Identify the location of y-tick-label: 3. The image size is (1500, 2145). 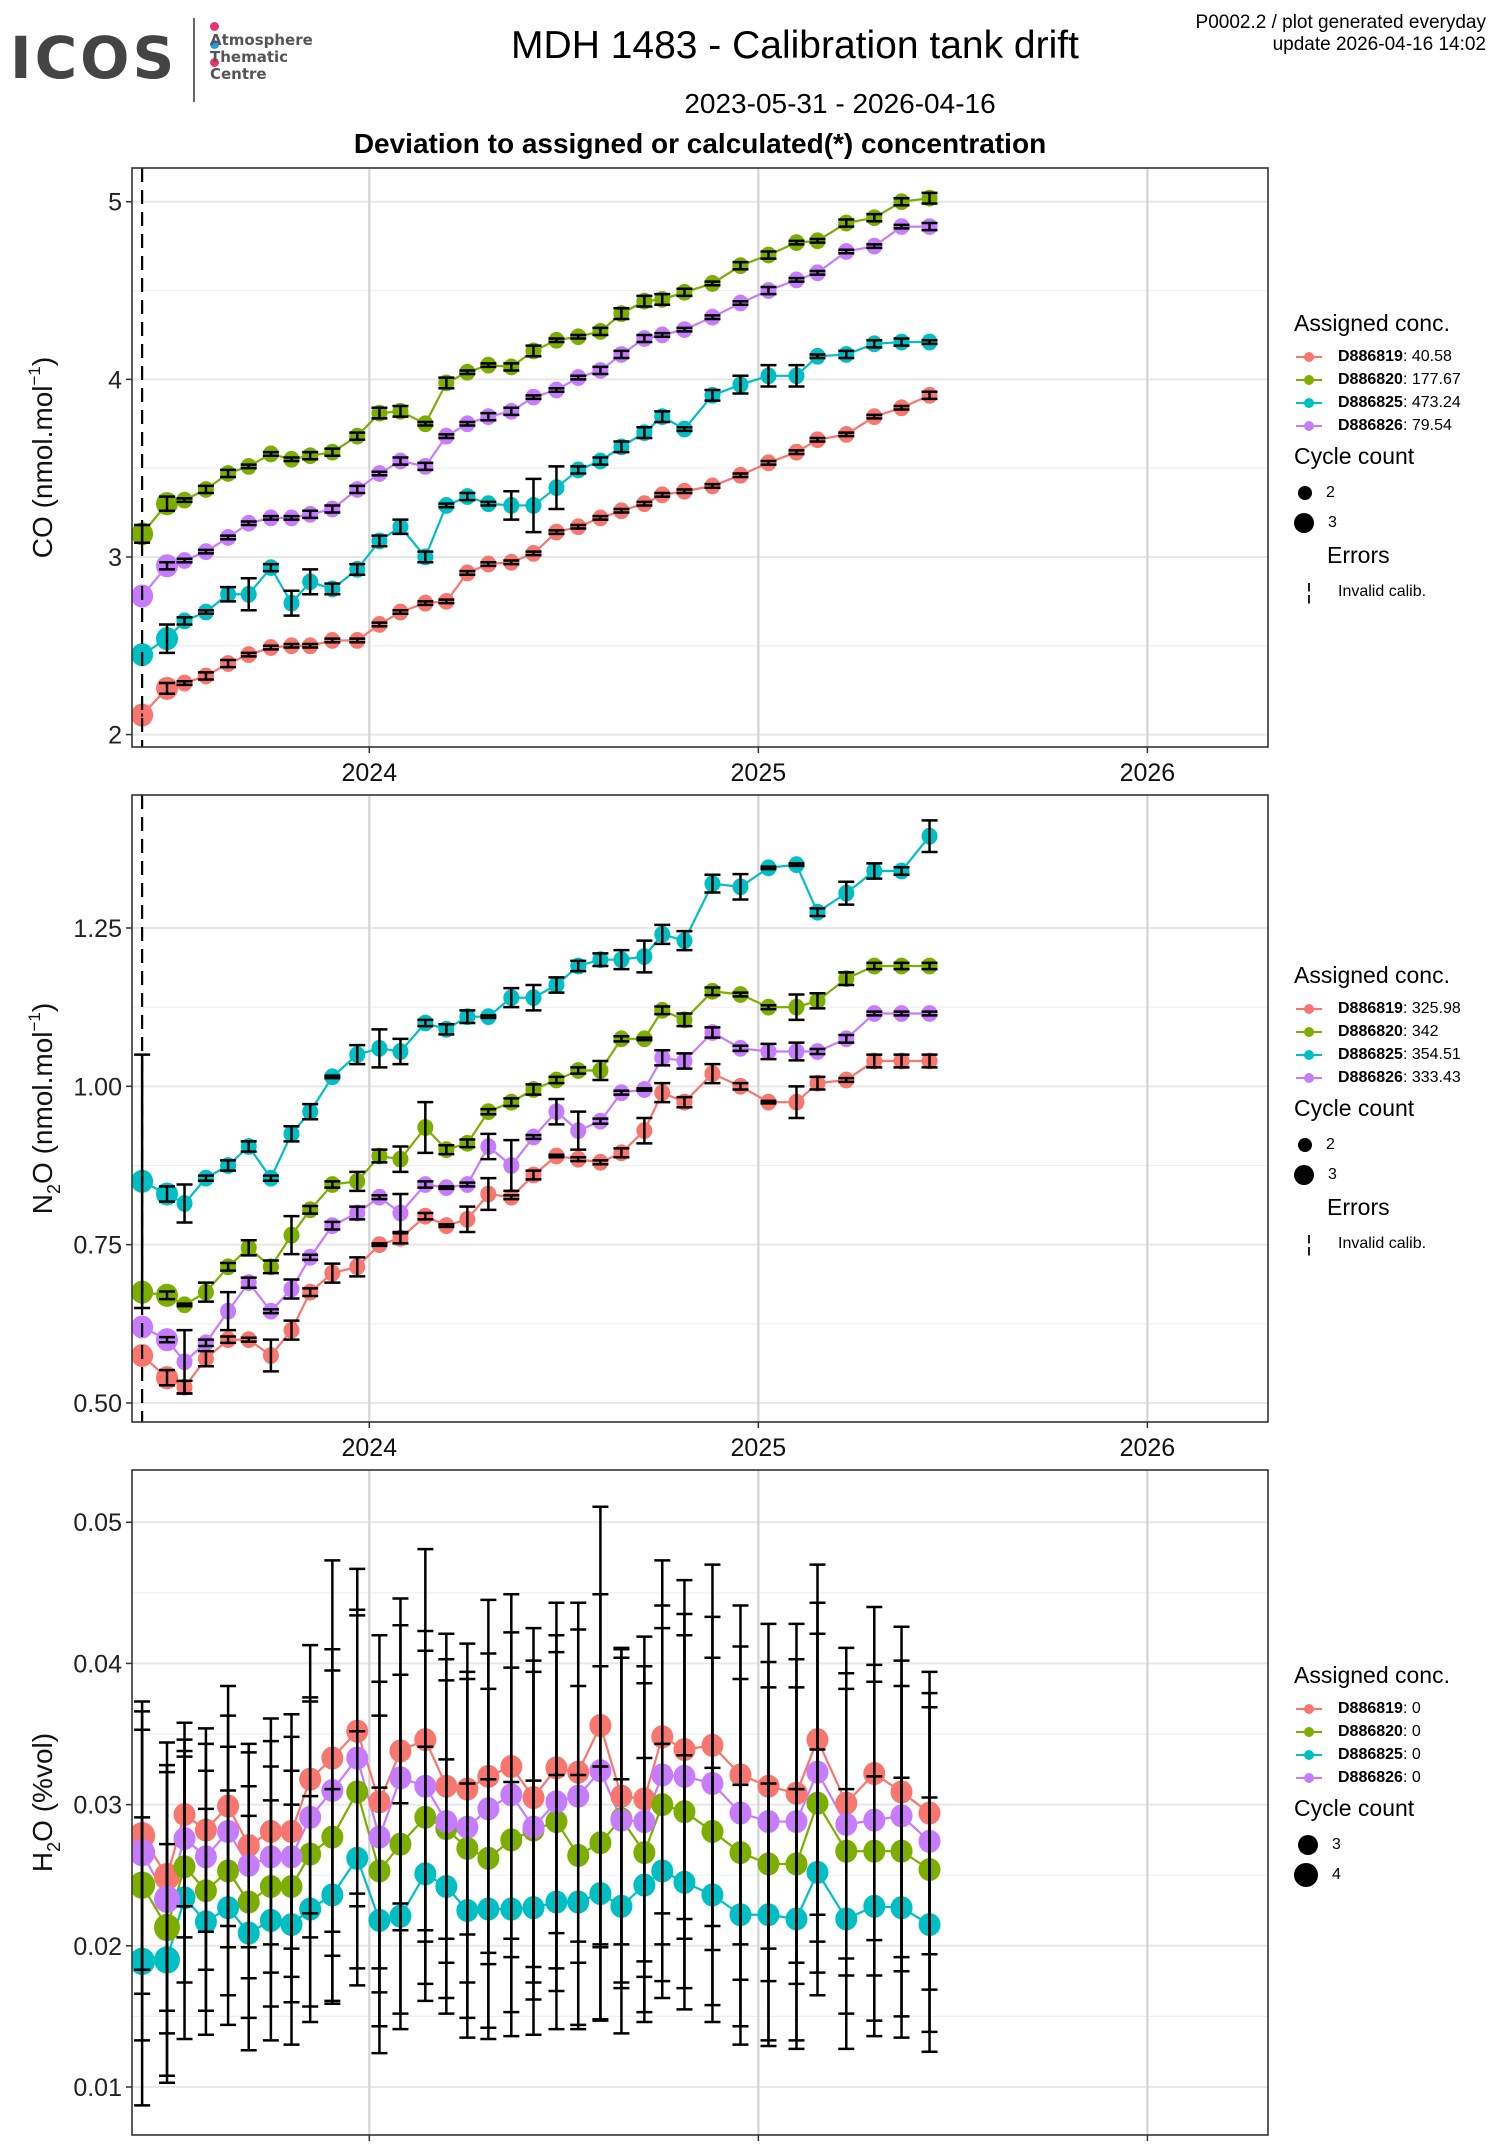
(115, 558).